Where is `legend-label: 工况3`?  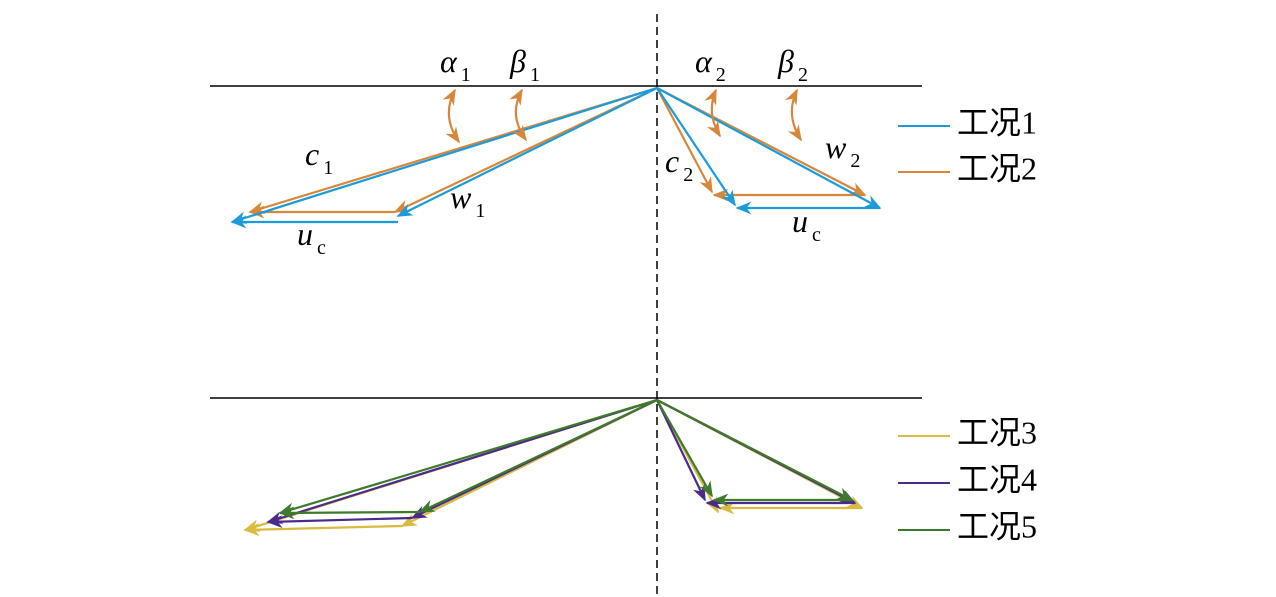 legend-label: 工况3 is located at coordinates (997, 432).